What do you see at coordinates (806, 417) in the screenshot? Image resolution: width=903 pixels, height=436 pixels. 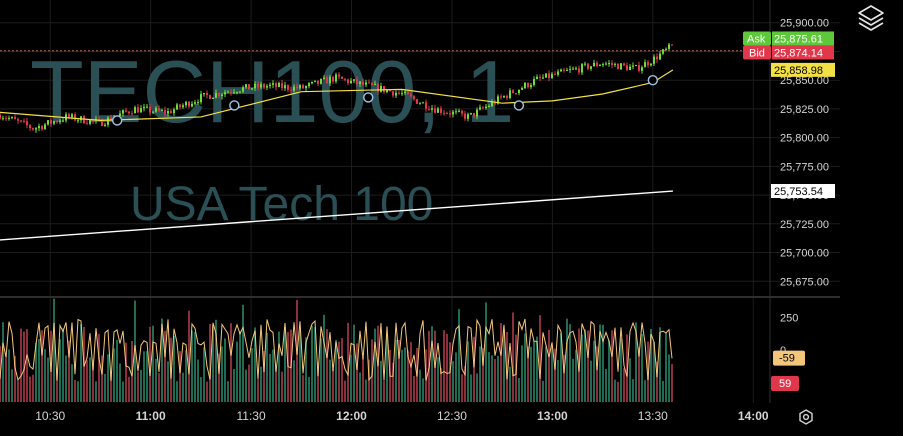 I see `settings-gear-icon` at bounding box center [806, 417].